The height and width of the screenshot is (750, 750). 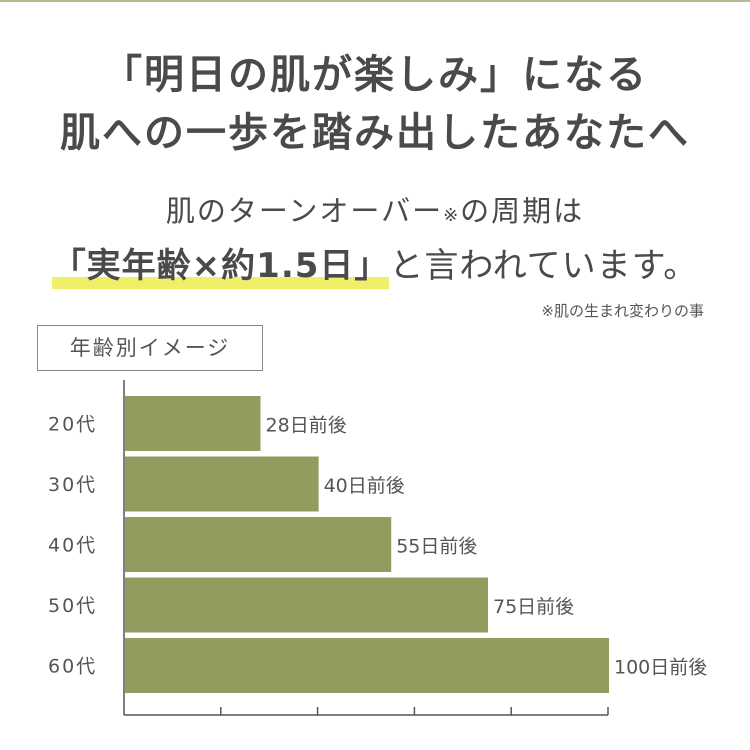 What do you see at coordinates (222, 484) in the screenshot?
I see `bar-30代` at bounding box center [222, 484].